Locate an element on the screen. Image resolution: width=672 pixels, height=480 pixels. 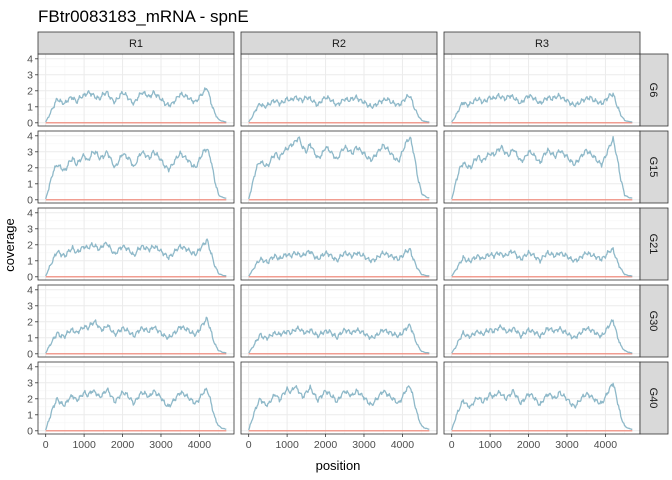
row-strip-g21 is located at coordinates (654, 244).